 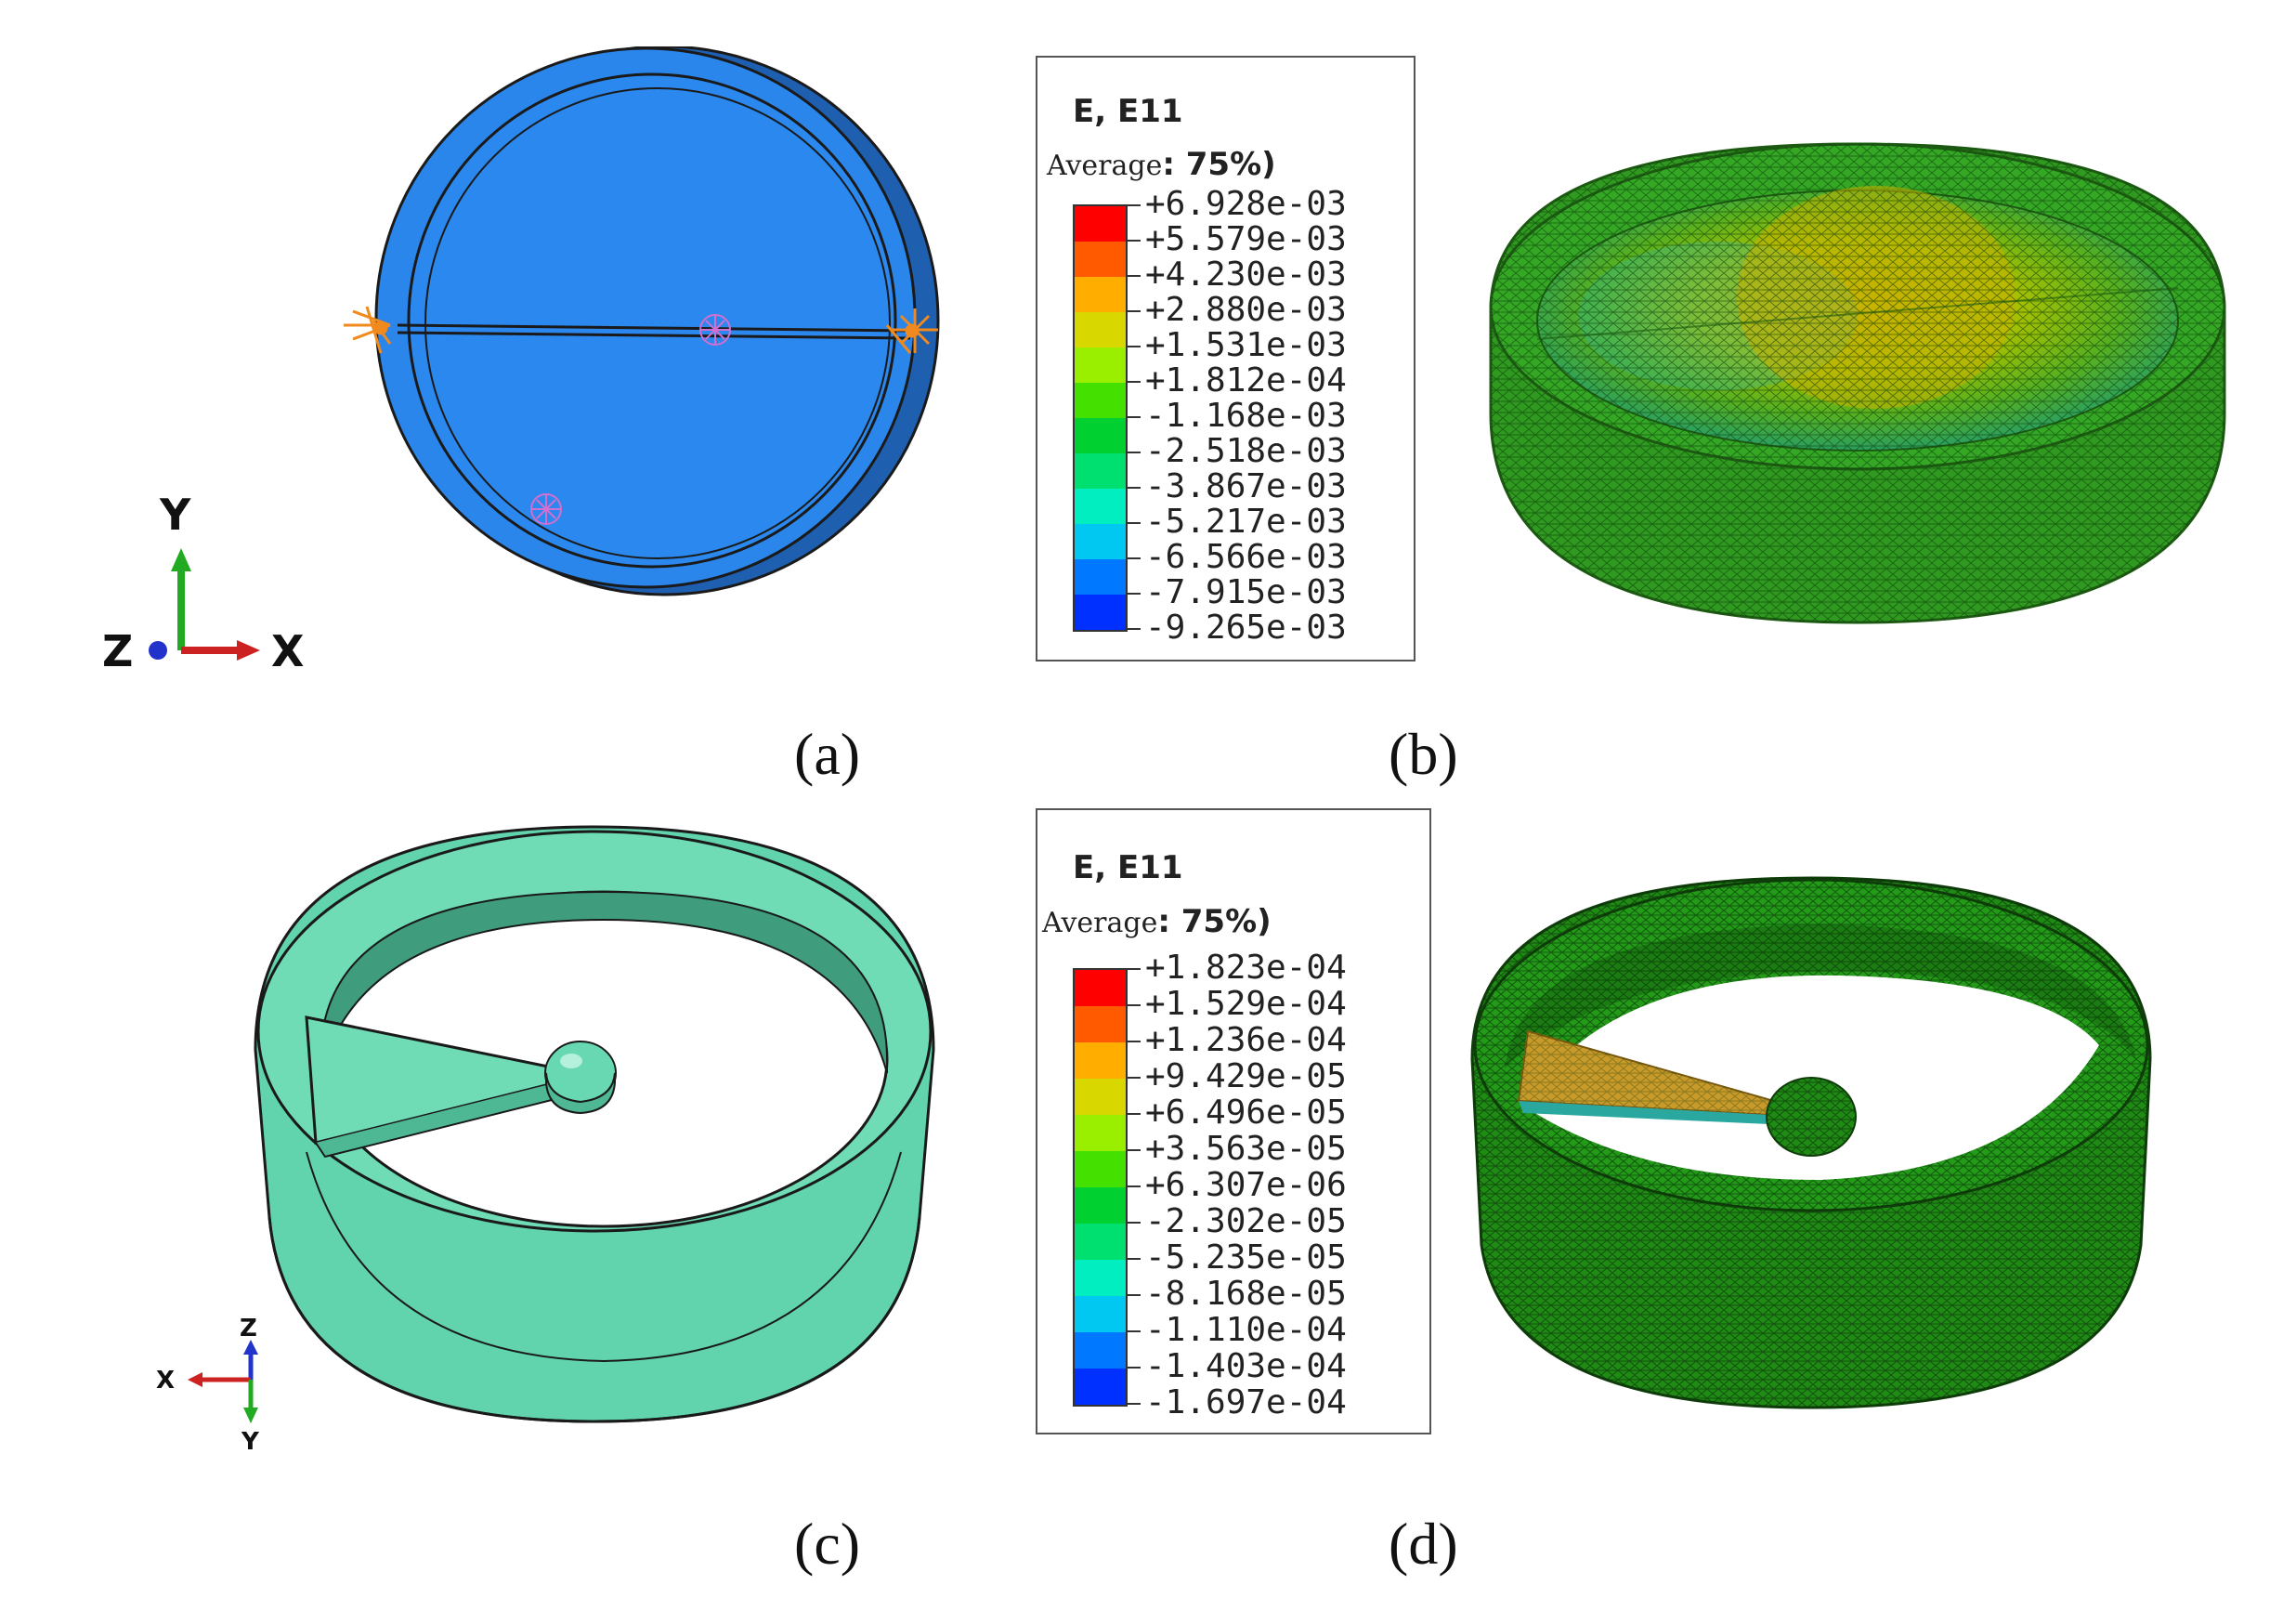 What do you see at coordinates (1214, 922) in the screenshot?
I see `legend-d-average-value: : 75%)` at bounding box center [1214, 922].